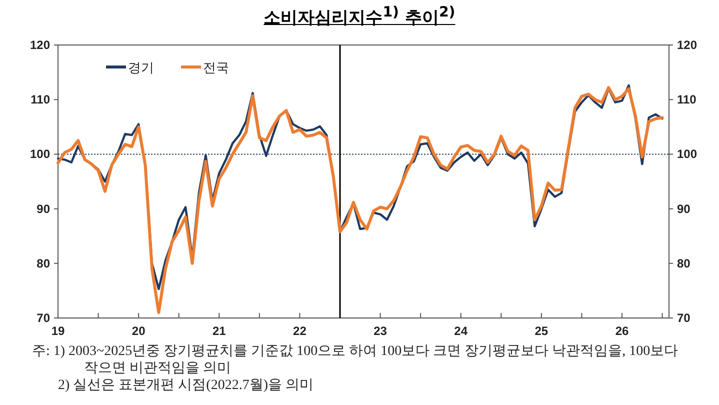  What do you see at coordinates (541, 331) in the screenshot?
I see `x-tick-label: 25` at bounding box center [541, 331].